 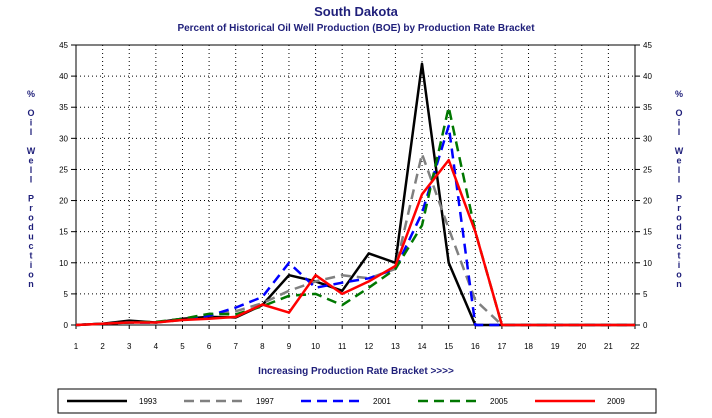 What do you see at coordinates (315, 346) in the screenshot?
I see `x-tick-label: 10` at bounding box center [315, 346].